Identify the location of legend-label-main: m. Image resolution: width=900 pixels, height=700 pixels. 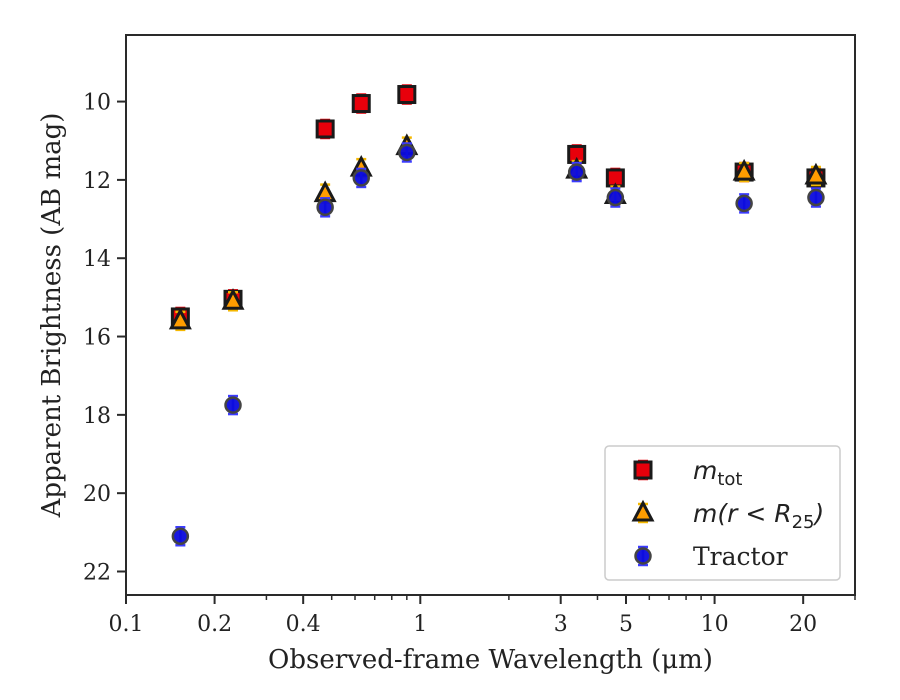
(705, 470).